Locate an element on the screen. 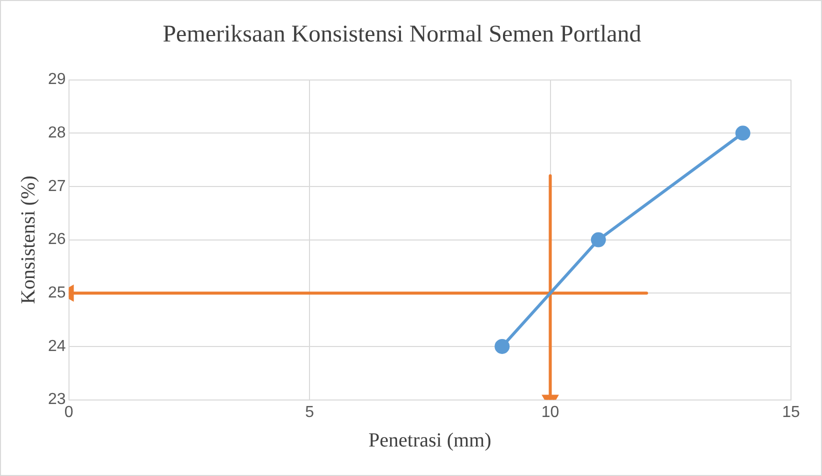 Image resolution: width=822 pixels, height=476 pixels. y-tick-label: 25 is located at coordinates (57, 293).